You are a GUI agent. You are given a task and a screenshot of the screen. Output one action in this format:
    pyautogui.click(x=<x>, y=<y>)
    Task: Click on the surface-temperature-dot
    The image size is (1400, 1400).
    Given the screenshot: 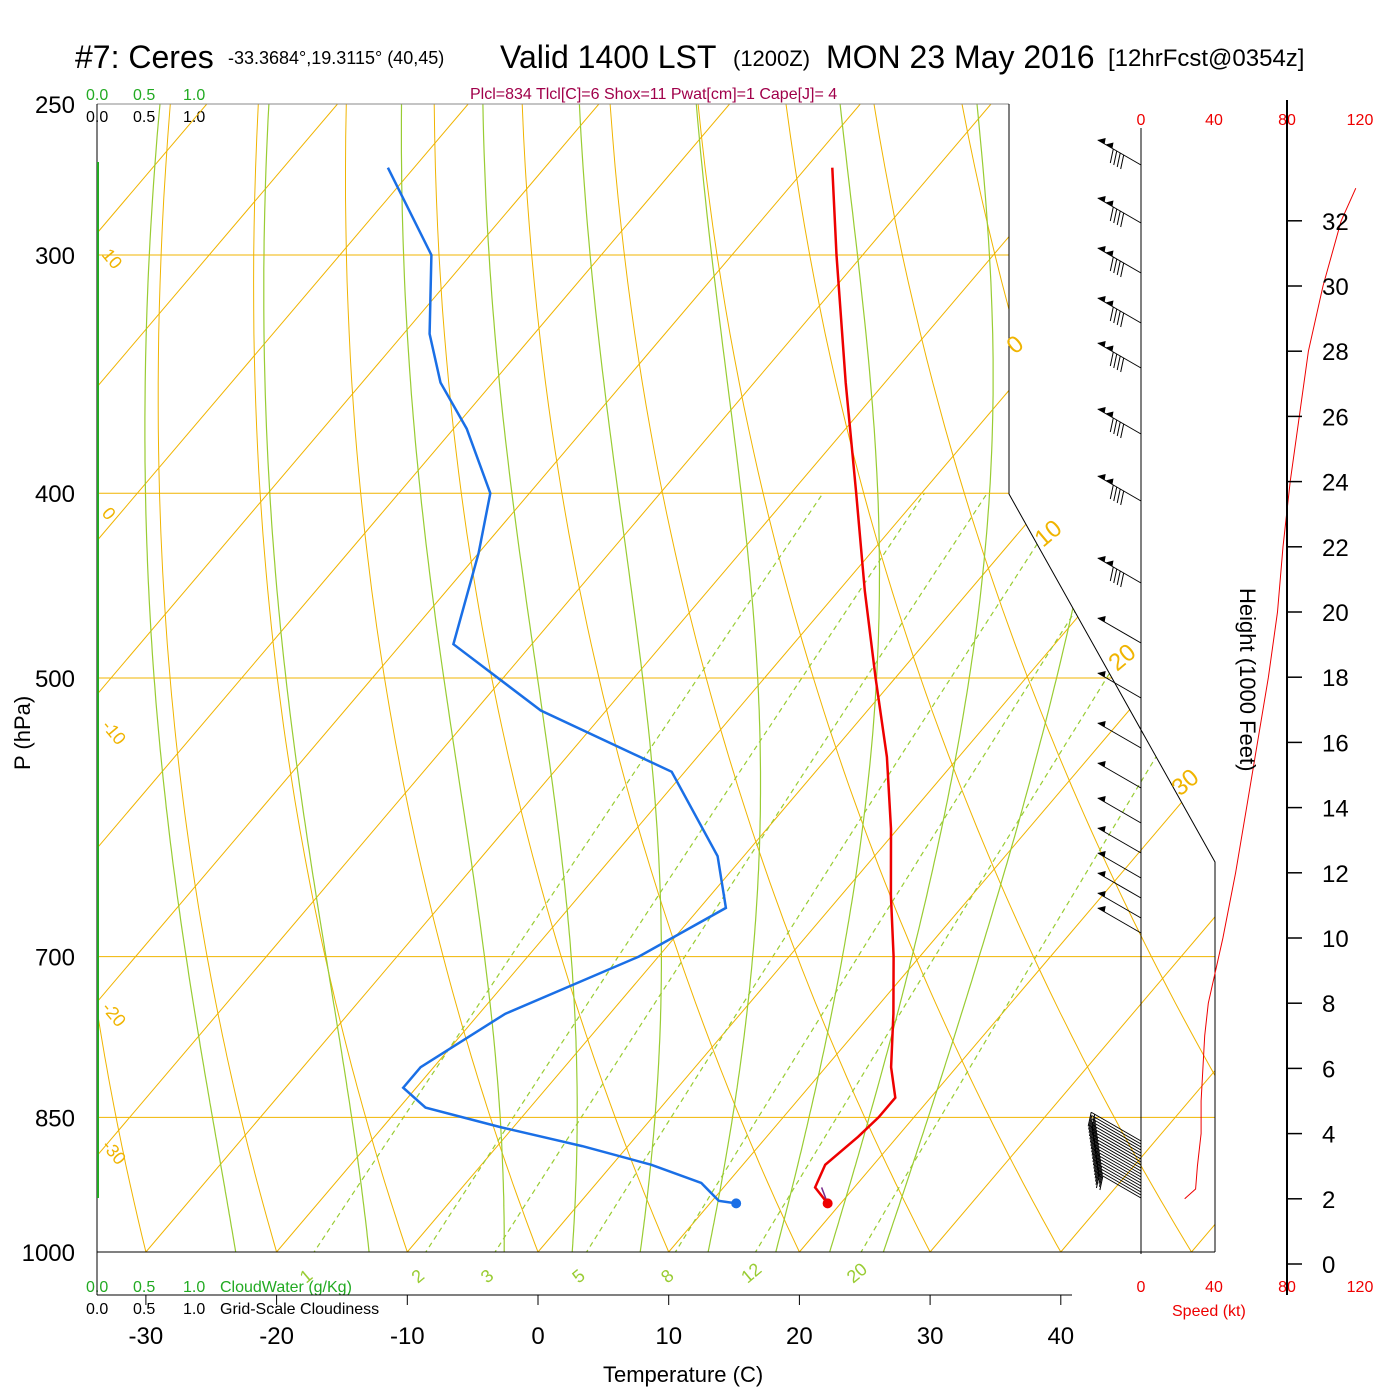 What is the action you would take?
    pyautogui.click(x=827, y=1203)
    